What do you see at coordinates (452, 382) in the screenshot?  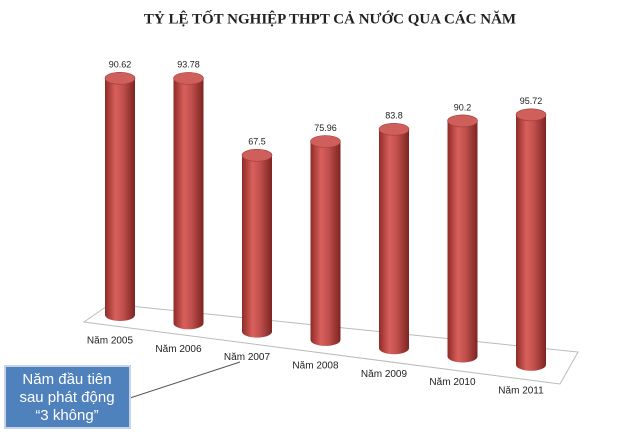 I see `x-tick-label: Năm 2010` at bounding box center [452, 382].